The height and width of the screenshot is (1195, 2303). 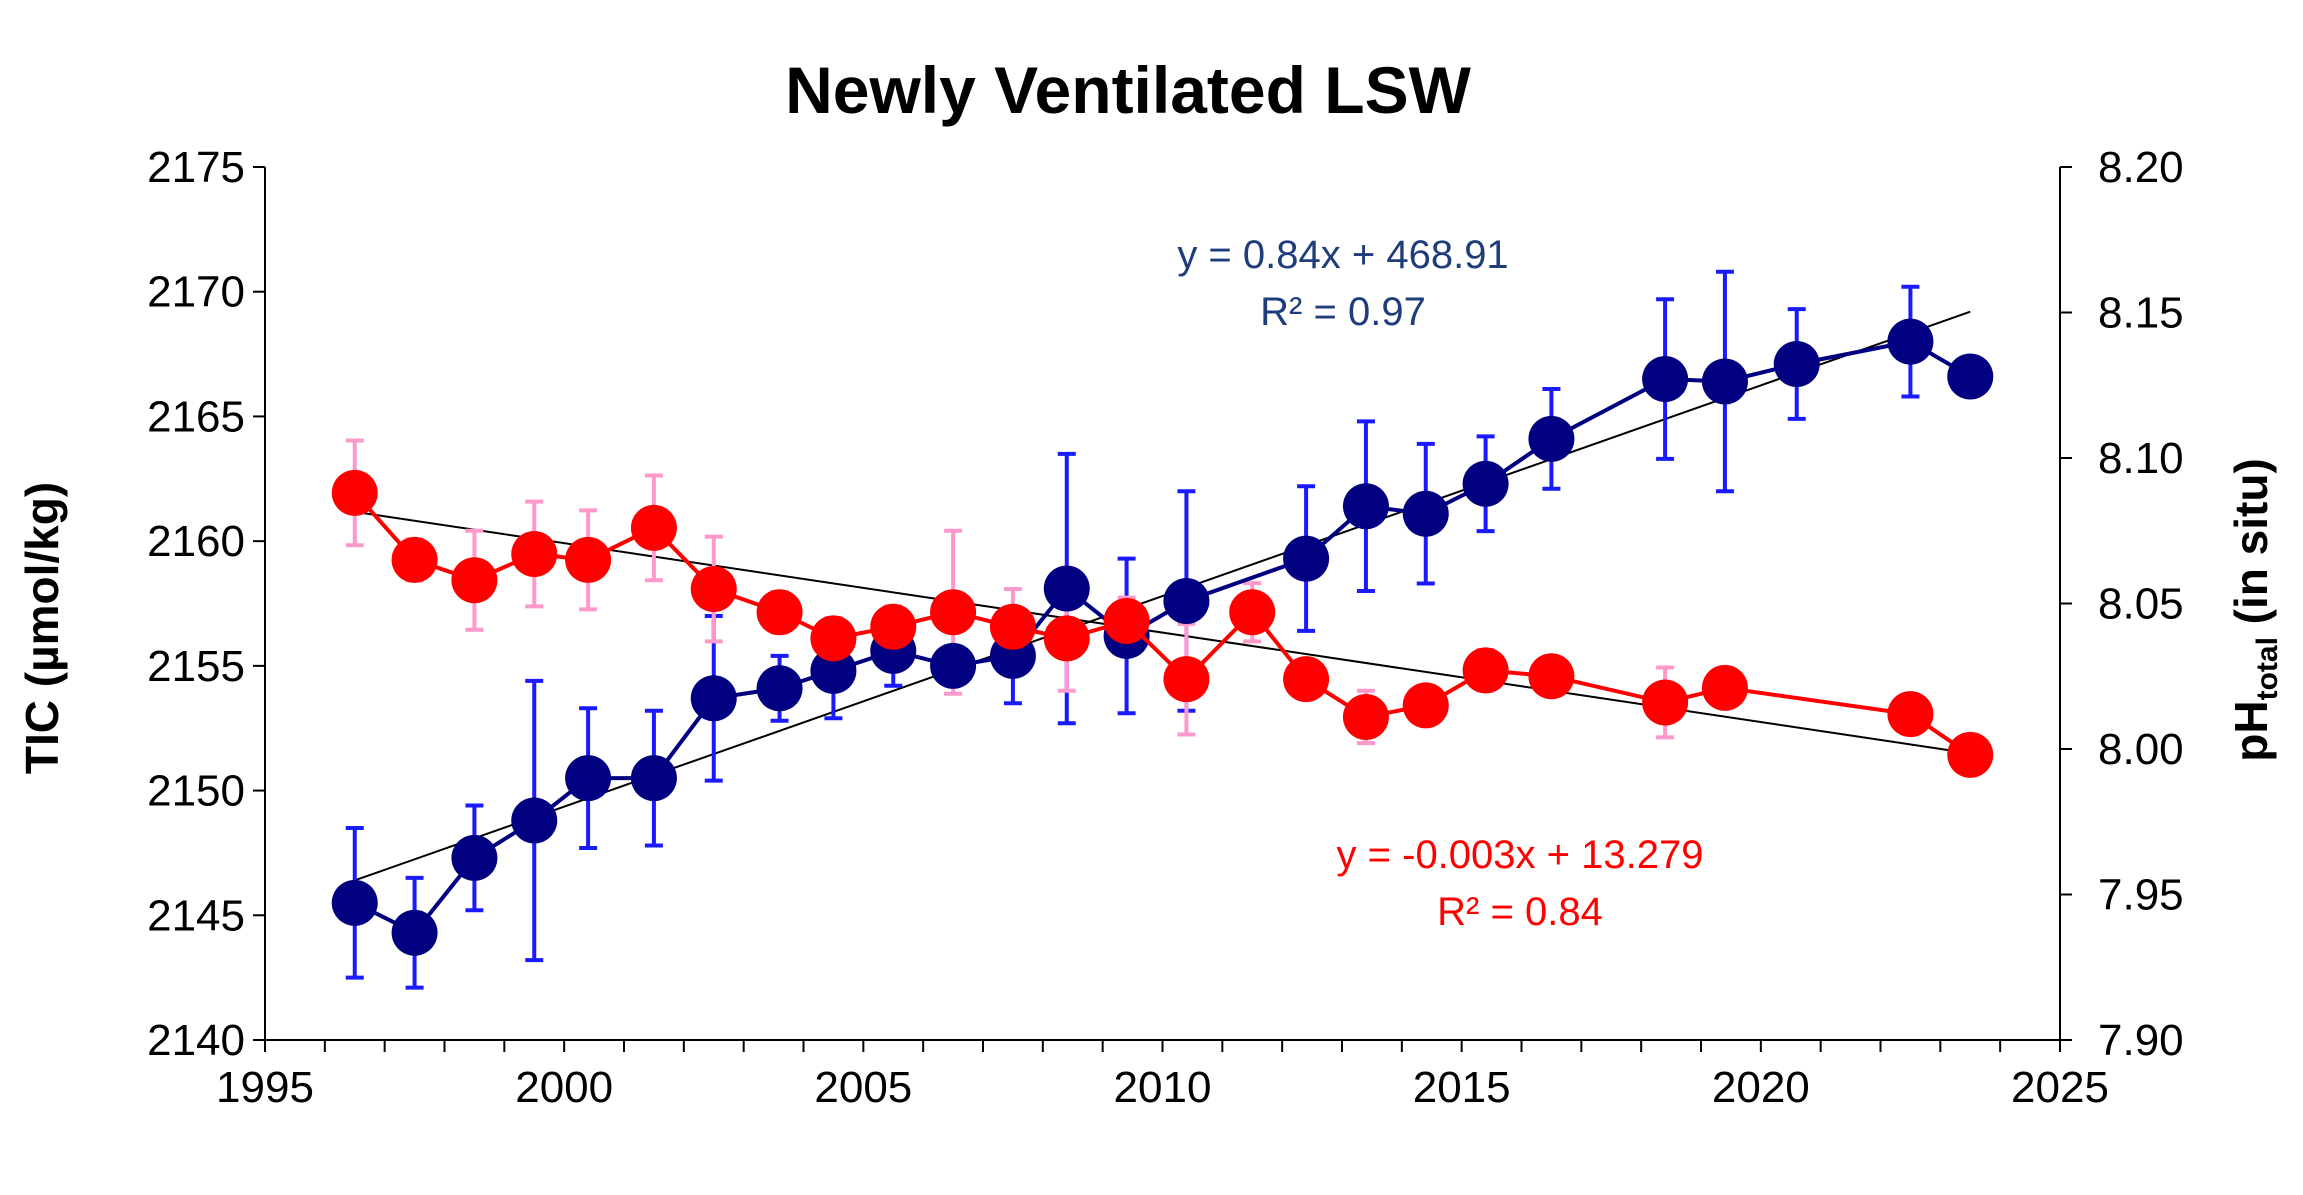 What do you see at coordinates (196, 915) in the screenshot?
I see `y-left-tick-label: 2145` at bounding box center [196, 915].